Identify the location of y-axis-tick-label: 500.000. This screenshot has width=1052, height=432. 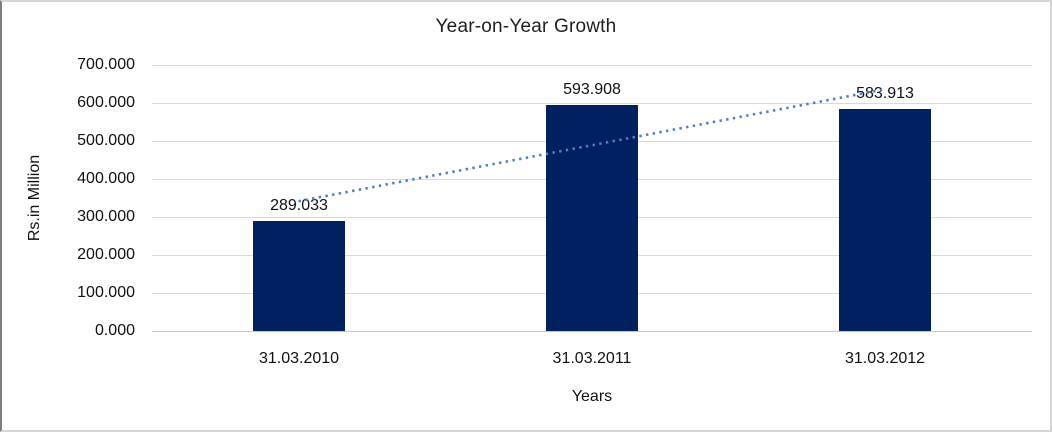
(106, 140).